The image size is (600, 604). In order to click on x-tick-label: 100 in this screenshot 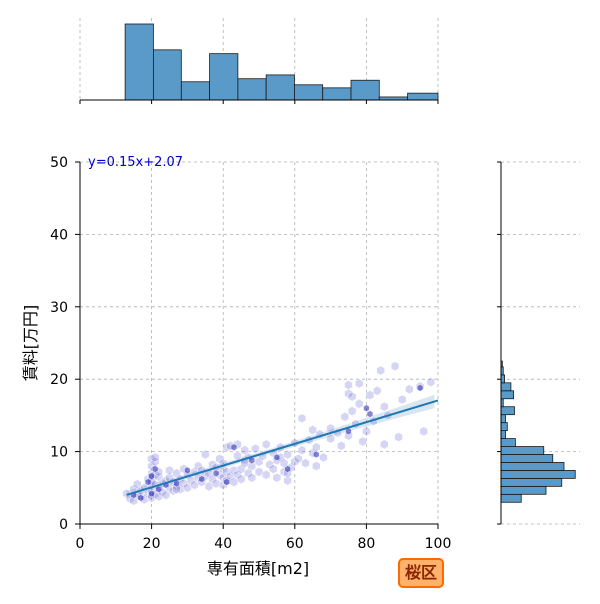, I will do `click(438, 544)`.